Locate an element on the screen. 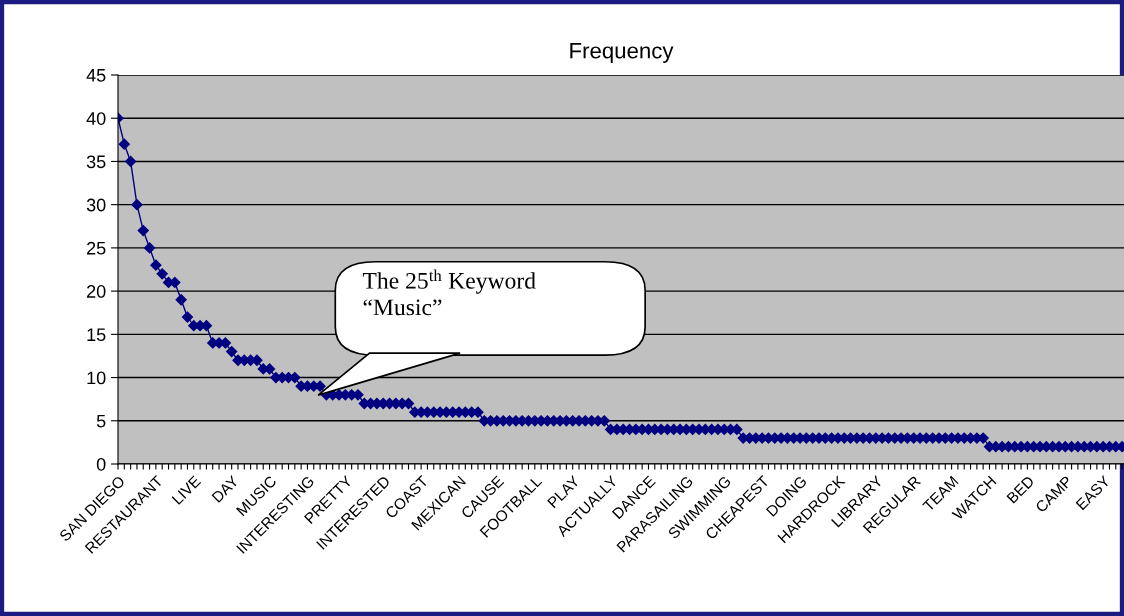  y-tick-label: 45 is located at coordinates (96, 75).